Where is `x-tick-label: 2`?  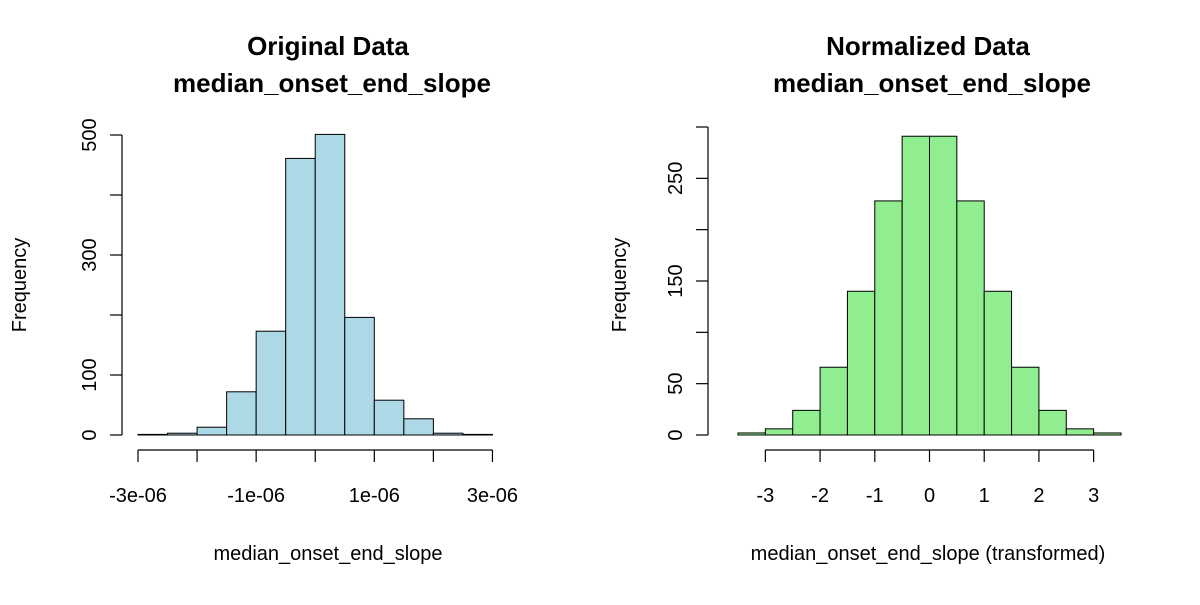 x-tick-label: 2 is located at coordinates (1038, 496).